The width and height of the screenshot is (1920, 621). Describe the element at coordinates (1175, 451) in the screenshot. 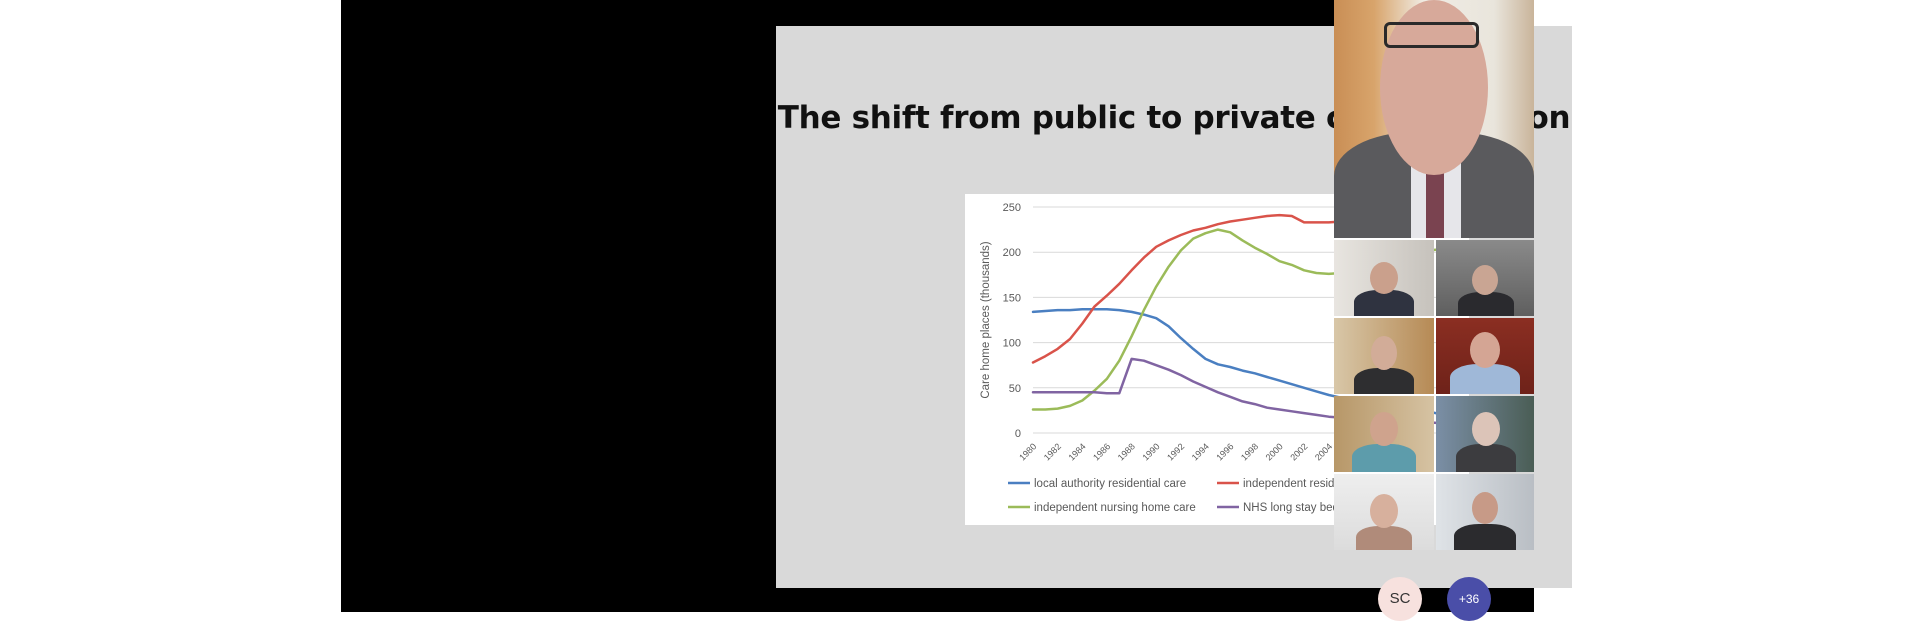

I see `x-tick-label: 1992` at that location.